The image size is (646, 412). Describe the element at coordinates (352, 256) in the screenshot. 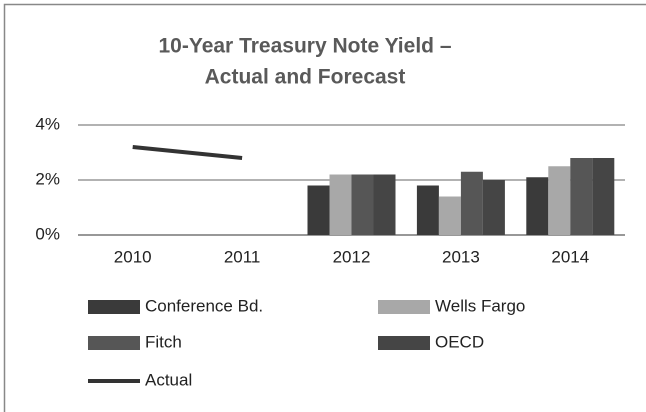

I see `x-tick-label: 2012` at that location.